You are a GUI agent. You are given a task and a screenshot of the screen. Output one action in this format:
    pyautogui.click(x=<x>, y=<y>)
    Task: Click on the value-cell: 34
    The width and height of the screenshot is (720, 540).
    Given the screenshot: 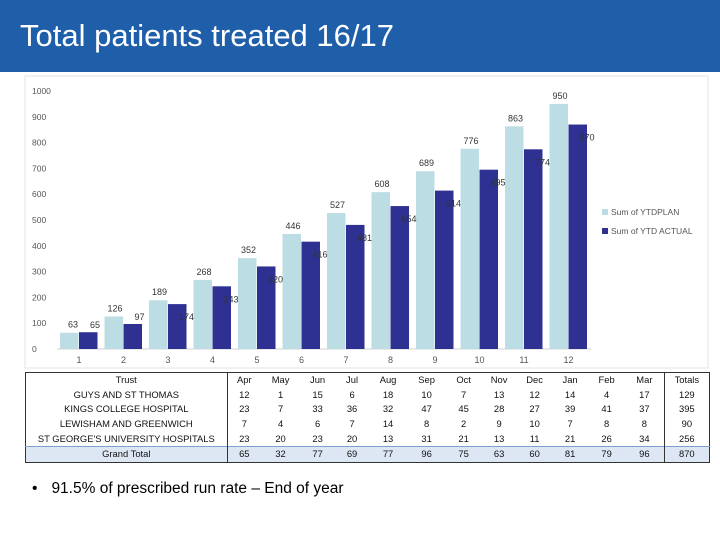 What is the action you would take?
    pyautogui.click(x=644, y=438)
    